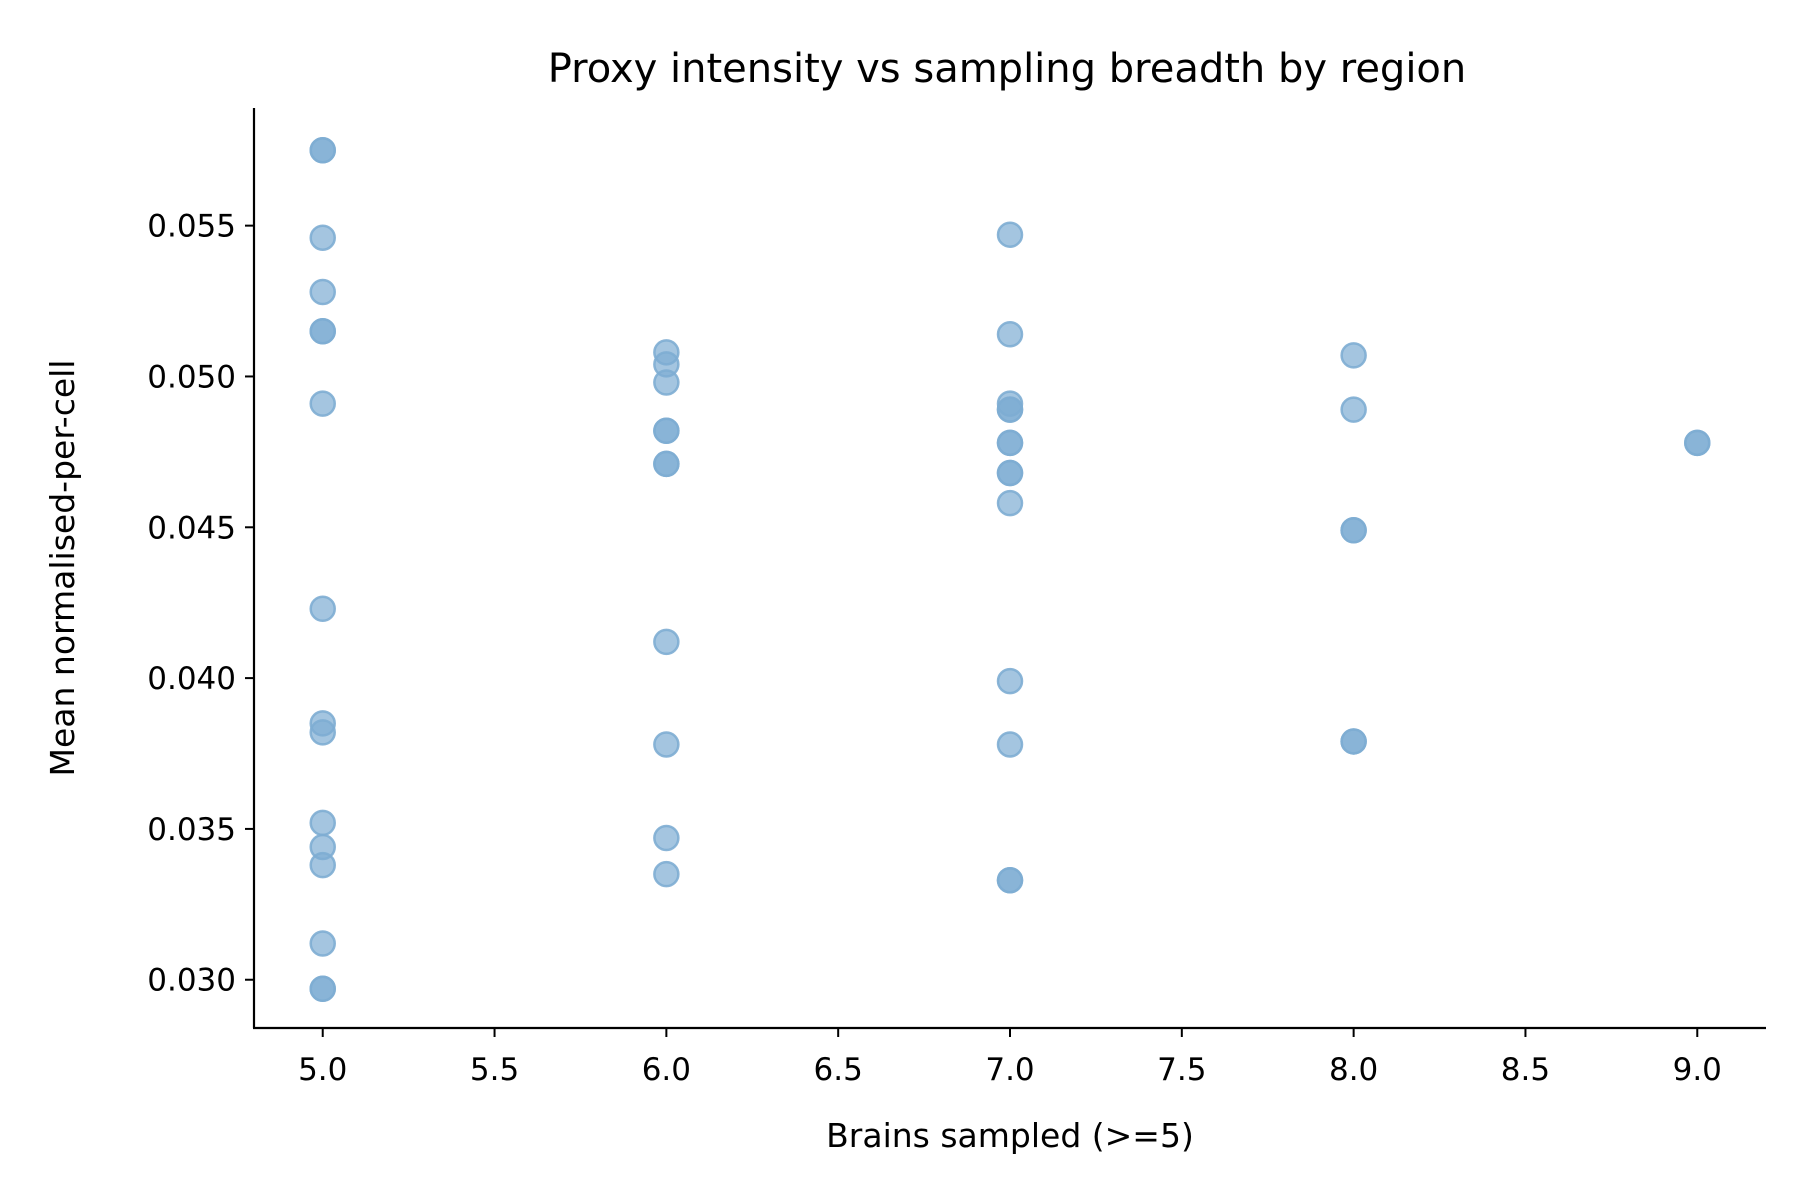  What do you see at coordinates (191, 528) in the screenshot?
I see `y-tick-label: 0.045` at bounding box center [191, 528].